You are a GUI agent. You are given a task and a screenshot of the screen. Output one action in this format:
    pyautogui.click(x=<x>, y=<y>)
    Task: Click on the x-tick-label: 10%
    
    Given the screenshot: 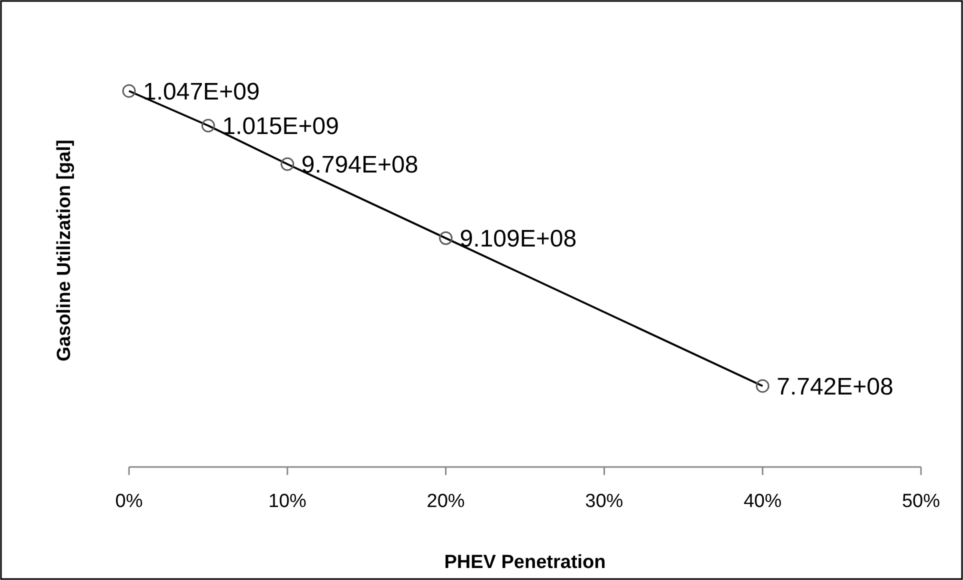 What is the action you would take?
    pyautogui.click(x=287, y=501)
    